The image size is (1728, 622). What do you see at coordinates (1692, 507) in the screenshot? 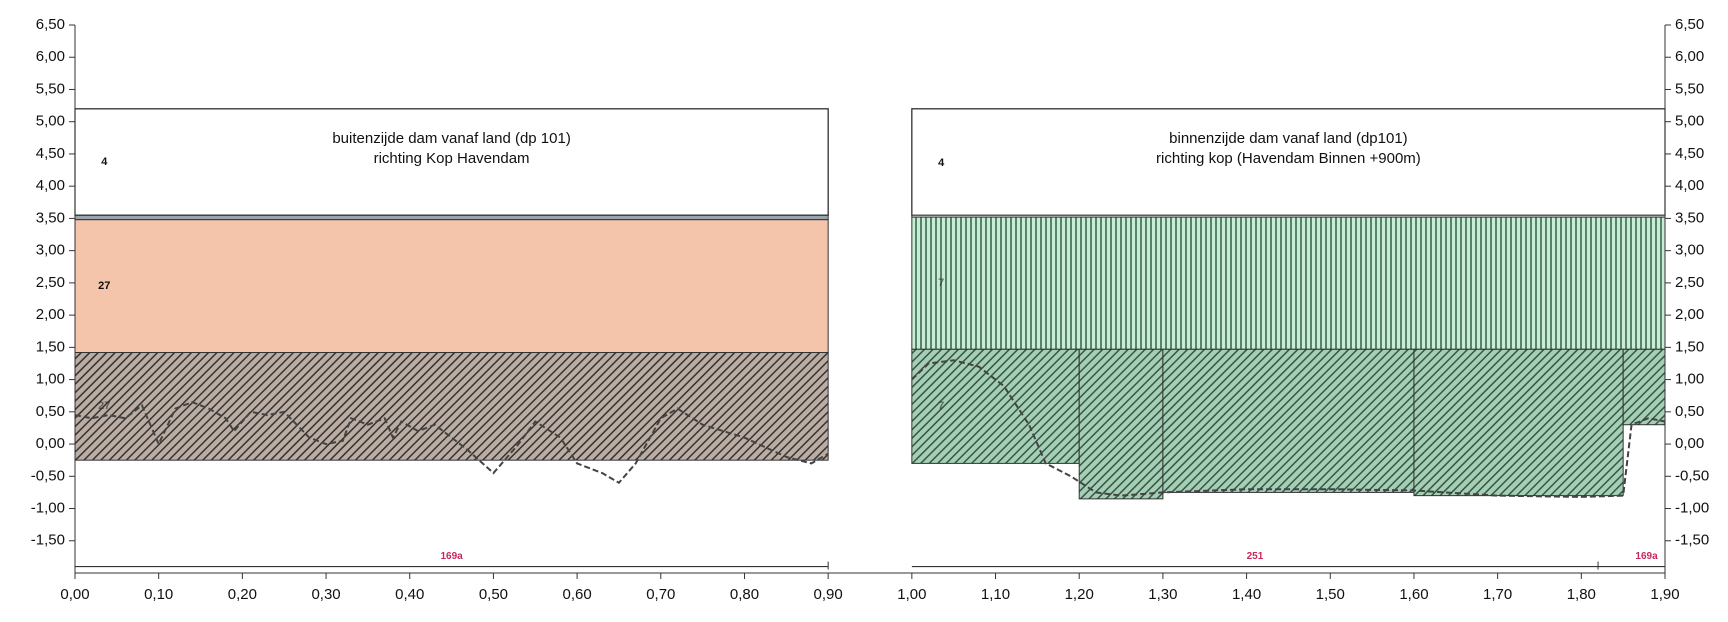
I see `y2-tick-label: -1,00` at bounding box center [1692, 507].